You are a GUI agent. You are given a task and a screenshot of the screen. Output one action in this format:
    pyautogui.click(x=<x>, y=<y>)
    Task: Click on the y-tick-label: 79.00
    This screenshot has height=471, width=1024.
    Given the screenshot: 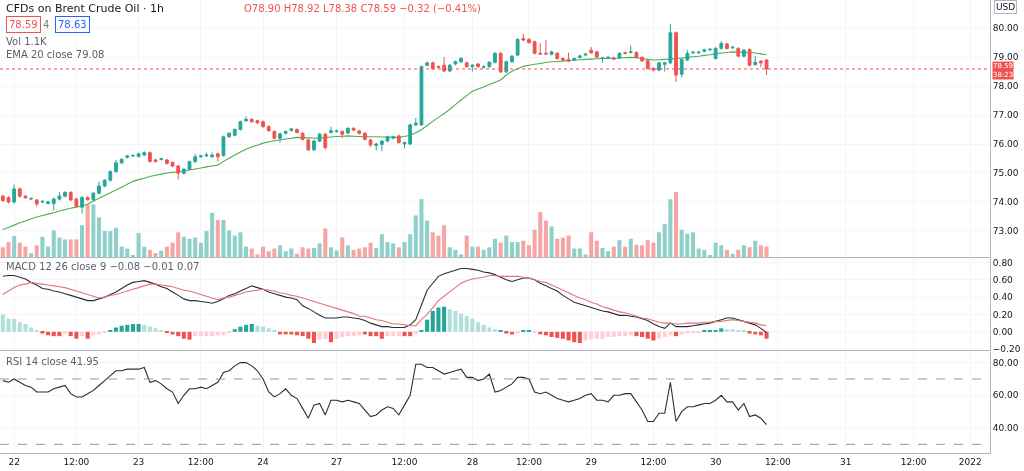 What is the action you would take?
    pyautogui.click(x=1005, y=57)
    